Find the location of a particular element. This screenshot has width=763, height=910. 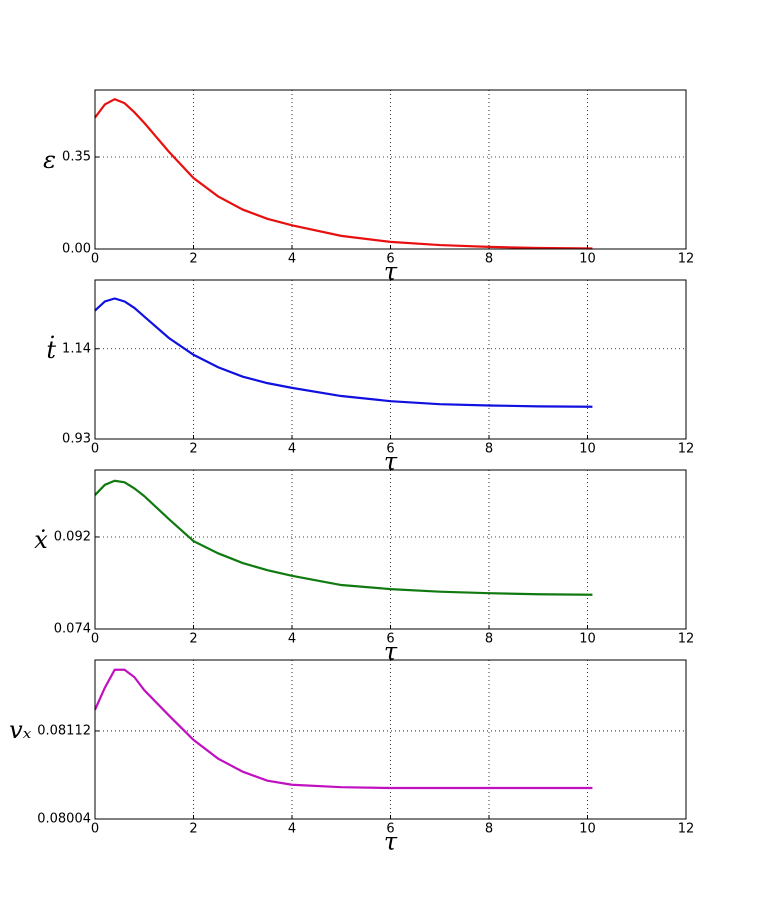

y-axis-label: ẋ is located at coordinates (41, 540).